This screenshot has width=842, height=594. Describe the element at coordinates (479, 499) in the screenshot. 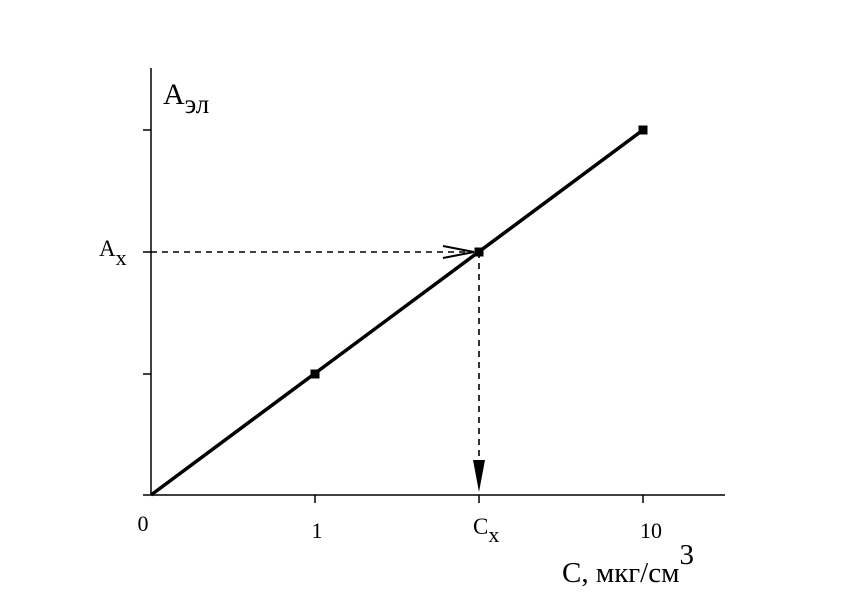

I see `x-ticks` at that location.